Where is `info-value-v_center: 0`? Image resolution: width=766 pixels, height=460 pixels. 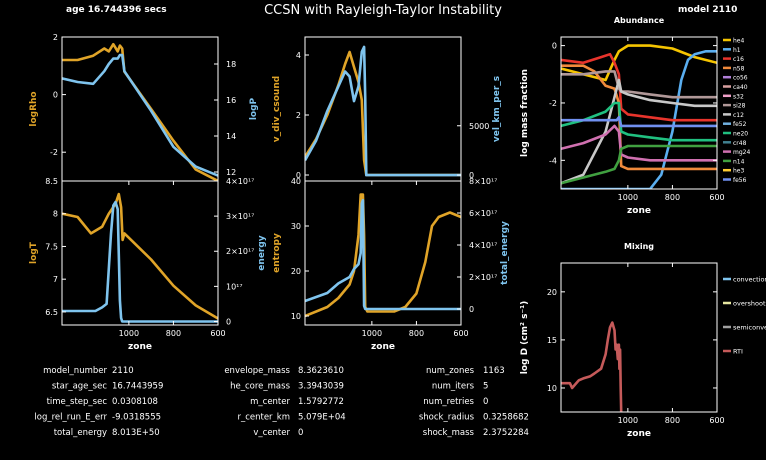
info-value-v_center: 0 is located at coordinates (300, 433).